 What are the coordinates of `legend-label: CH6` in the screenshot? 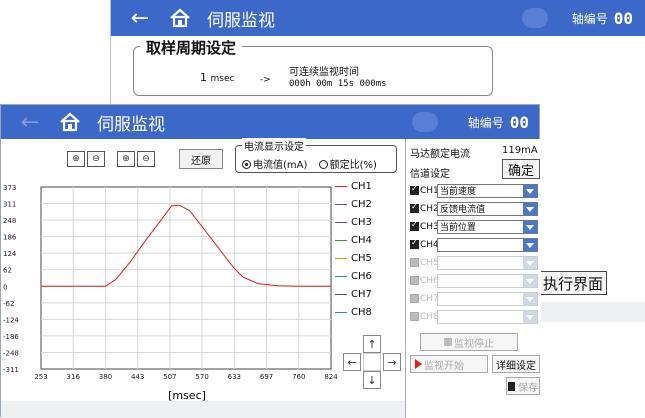 It's located at (361, 276).